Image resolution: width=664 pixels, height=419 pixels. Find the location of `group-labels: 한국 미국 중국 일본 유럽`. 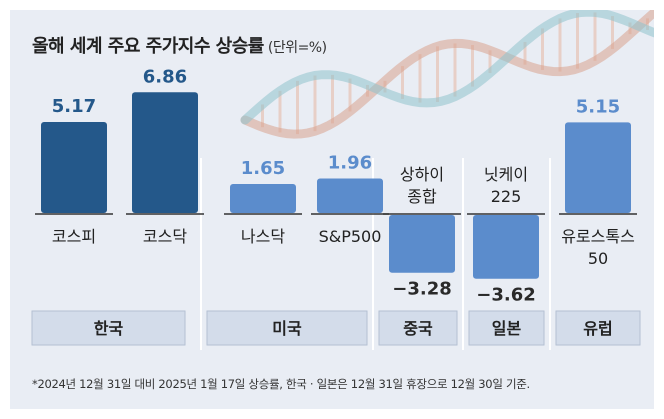

group-labels: 한국 미국 중국 일본 유럽 is located at coordinates (336, 328).